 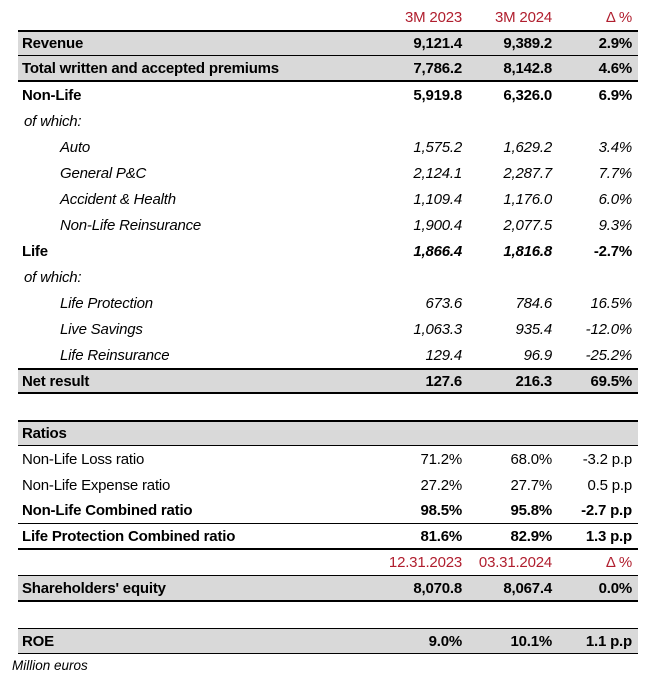 I want to click on row-life-reinsurance: Life Reinsurance 129.4 96.9 -25.2%, so click(x=328, y=355).